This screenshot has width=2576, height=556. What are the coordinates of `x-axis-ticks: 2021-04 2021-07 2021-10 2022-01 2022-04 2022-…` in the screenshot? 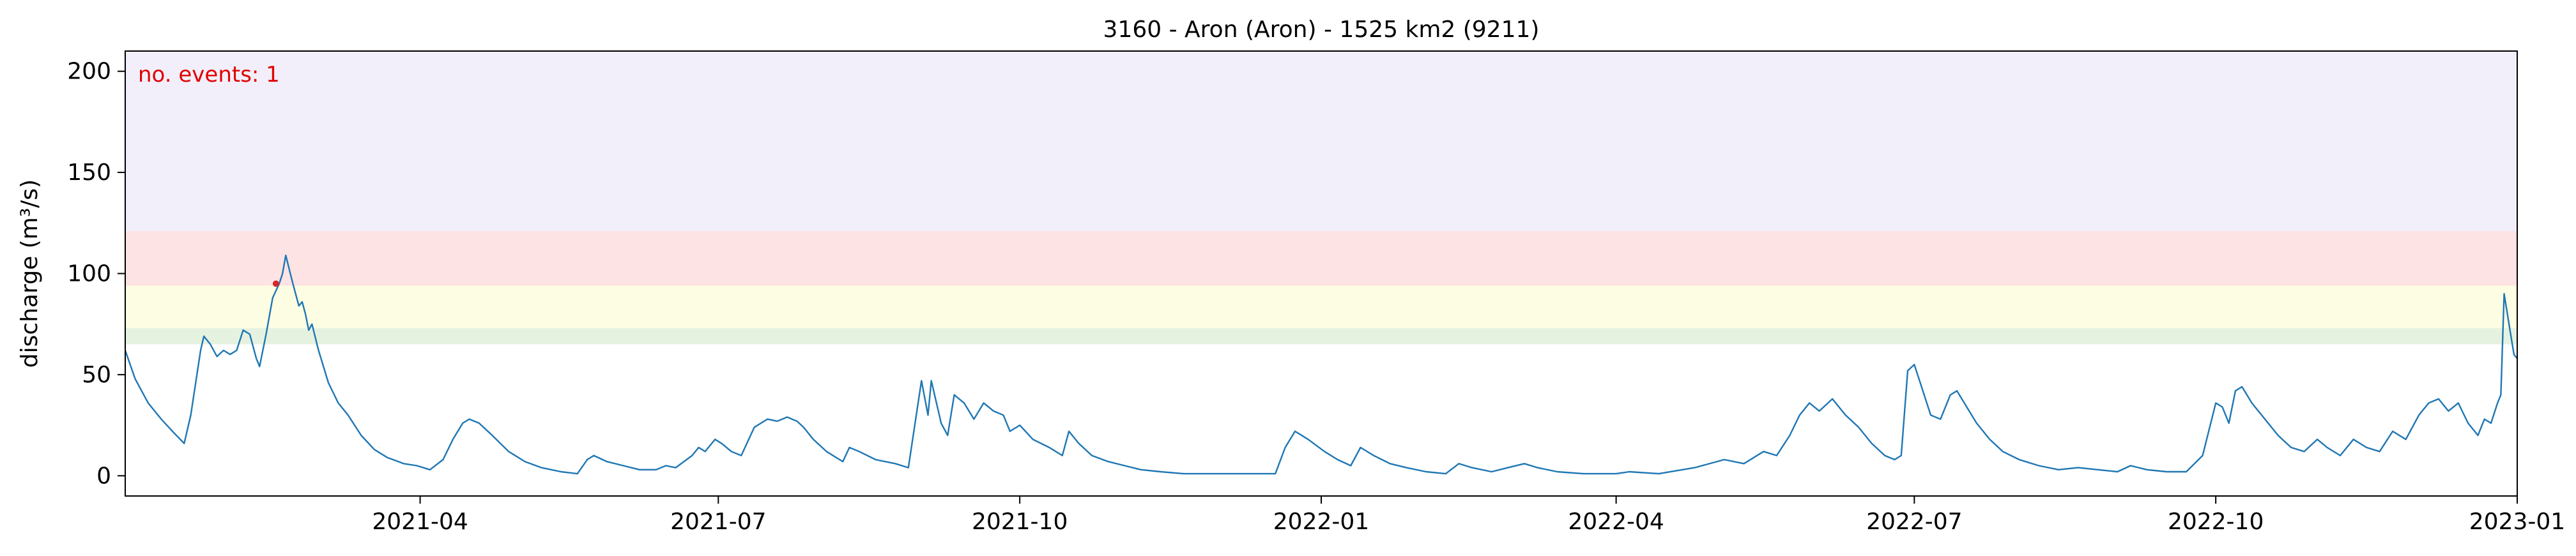 It's located at (1468, 515).